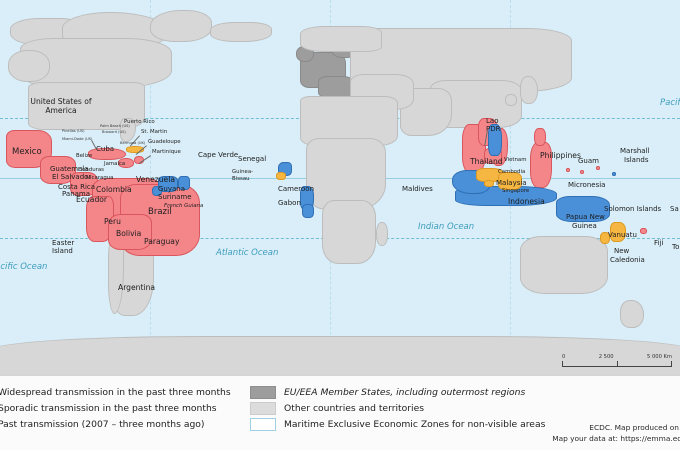 Image resolution: width=680 pixels, height=450 pixels. I want to click on label-guatemala: Guatemala, so click(69, 169).